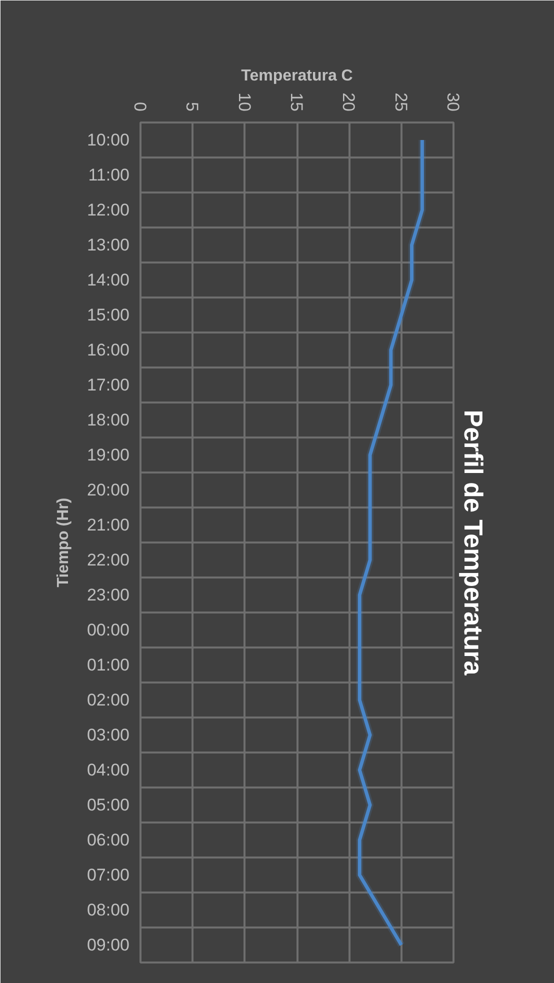  I want to click on x-axis-title: Temperatura C, so click(297, 76).